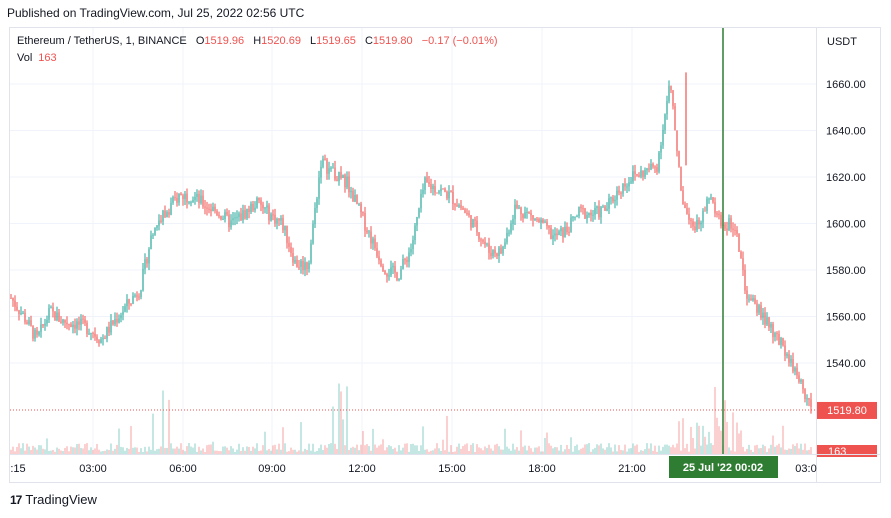 Image resolution: width=891 pixels, height=518 pixels. I want to click on high-value: 1520.69, so click(281, 41).